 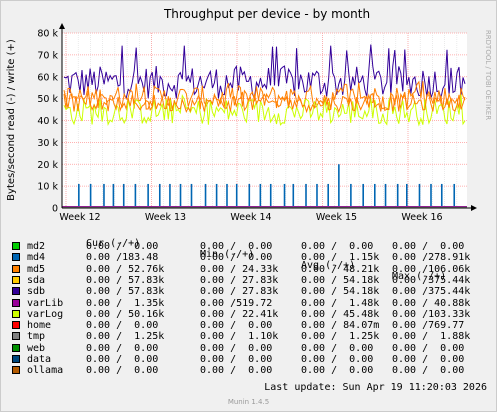 What do you see at coordinates (431, 292) in the screenshot?
I see `legend-max: 0.00 /375.44k` at bounding box center [431, 292].